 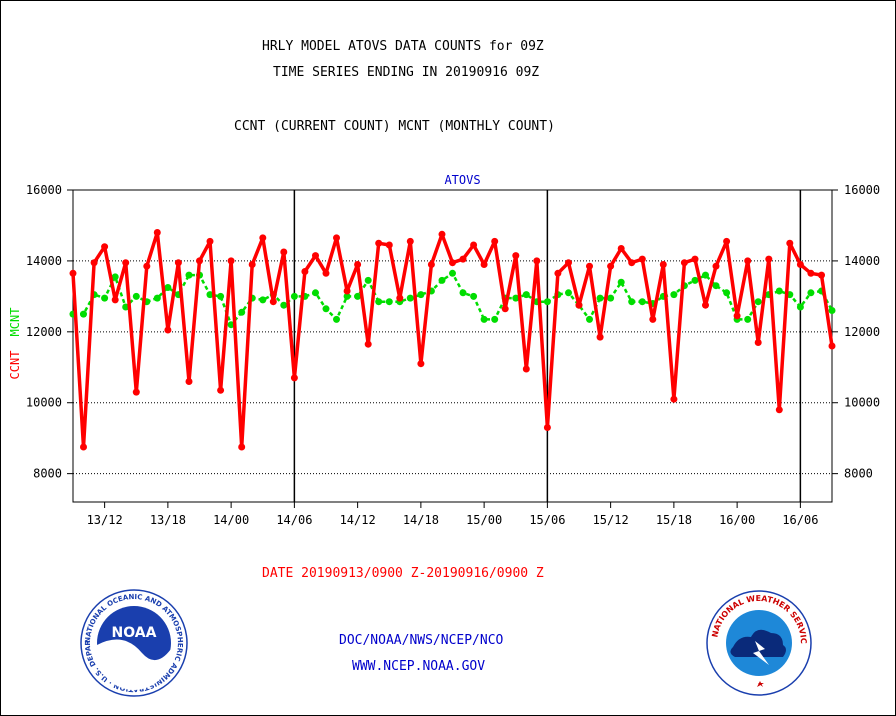 I want to click on nws-logo: NATIONAL WEATHER SERVICE, so click(x=759, y=643).